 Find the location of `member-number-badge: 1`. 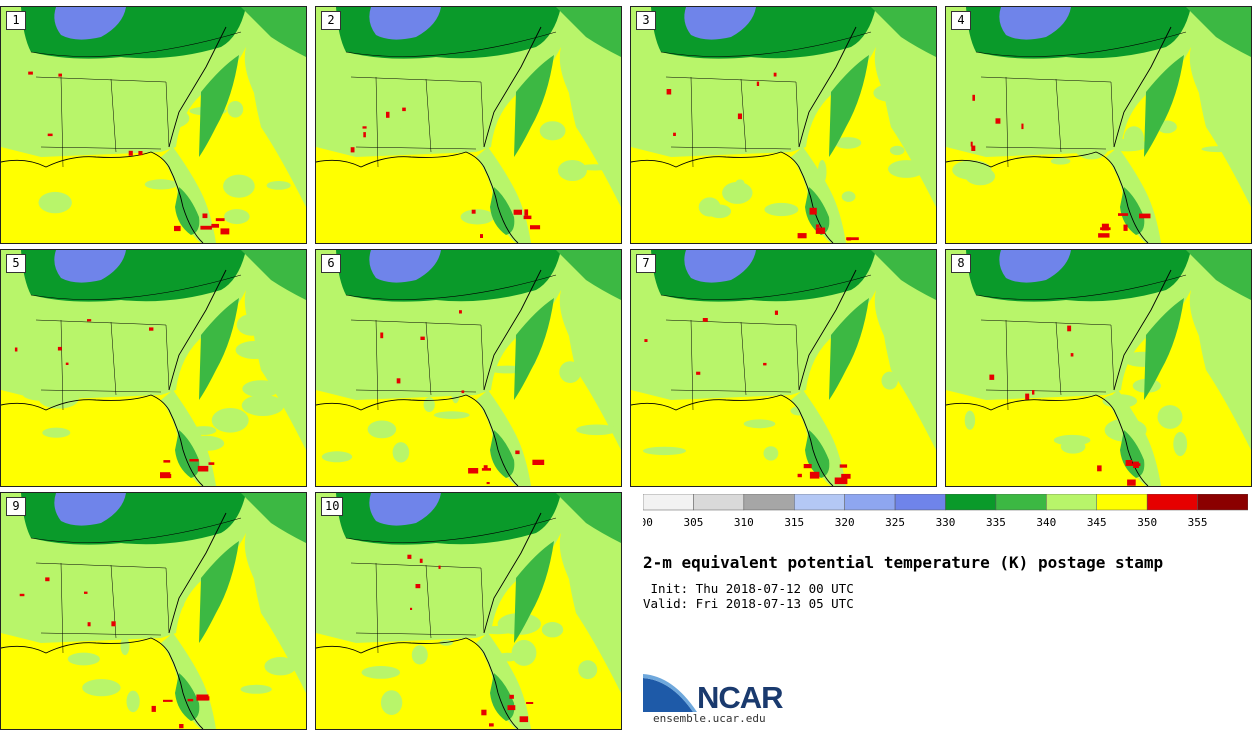

member-number-badge: 1 is located at coordinates (16, 20).